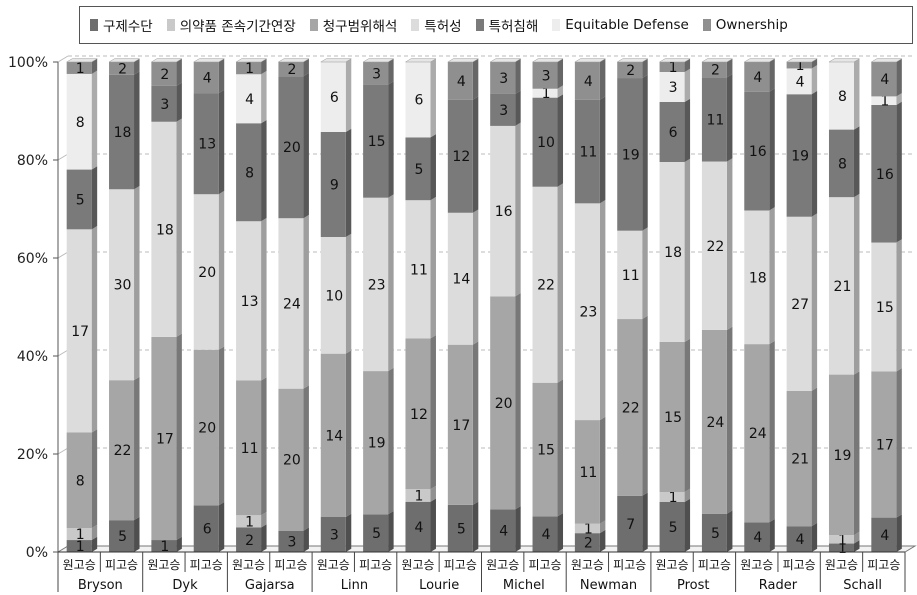 The height and width of the screenshot is (595, 917). I want to click on y-tick-label: 40%, so click(32, 357).